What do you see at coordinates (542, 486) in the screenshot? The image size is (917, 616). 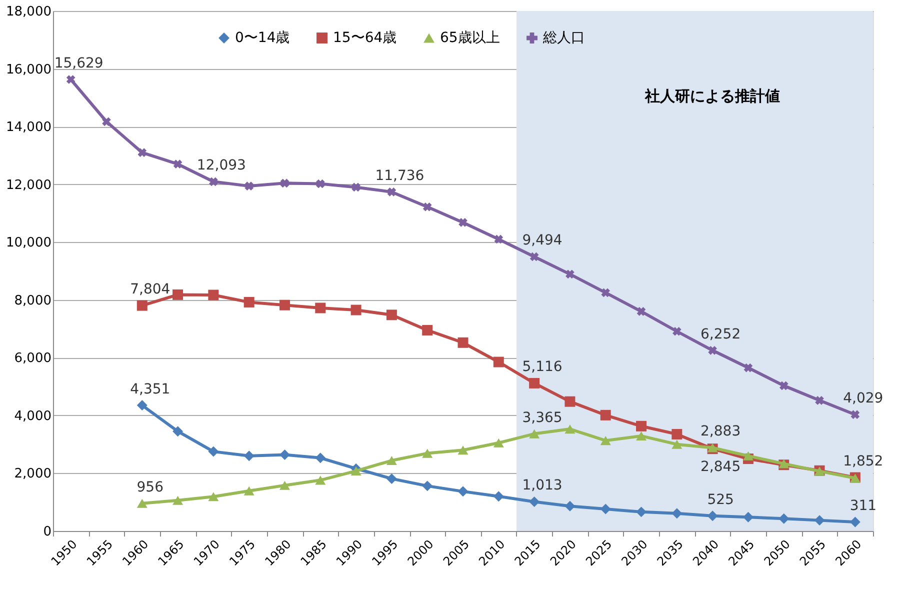 I see `data-label: 1,013` at bounding box center [542, 486].